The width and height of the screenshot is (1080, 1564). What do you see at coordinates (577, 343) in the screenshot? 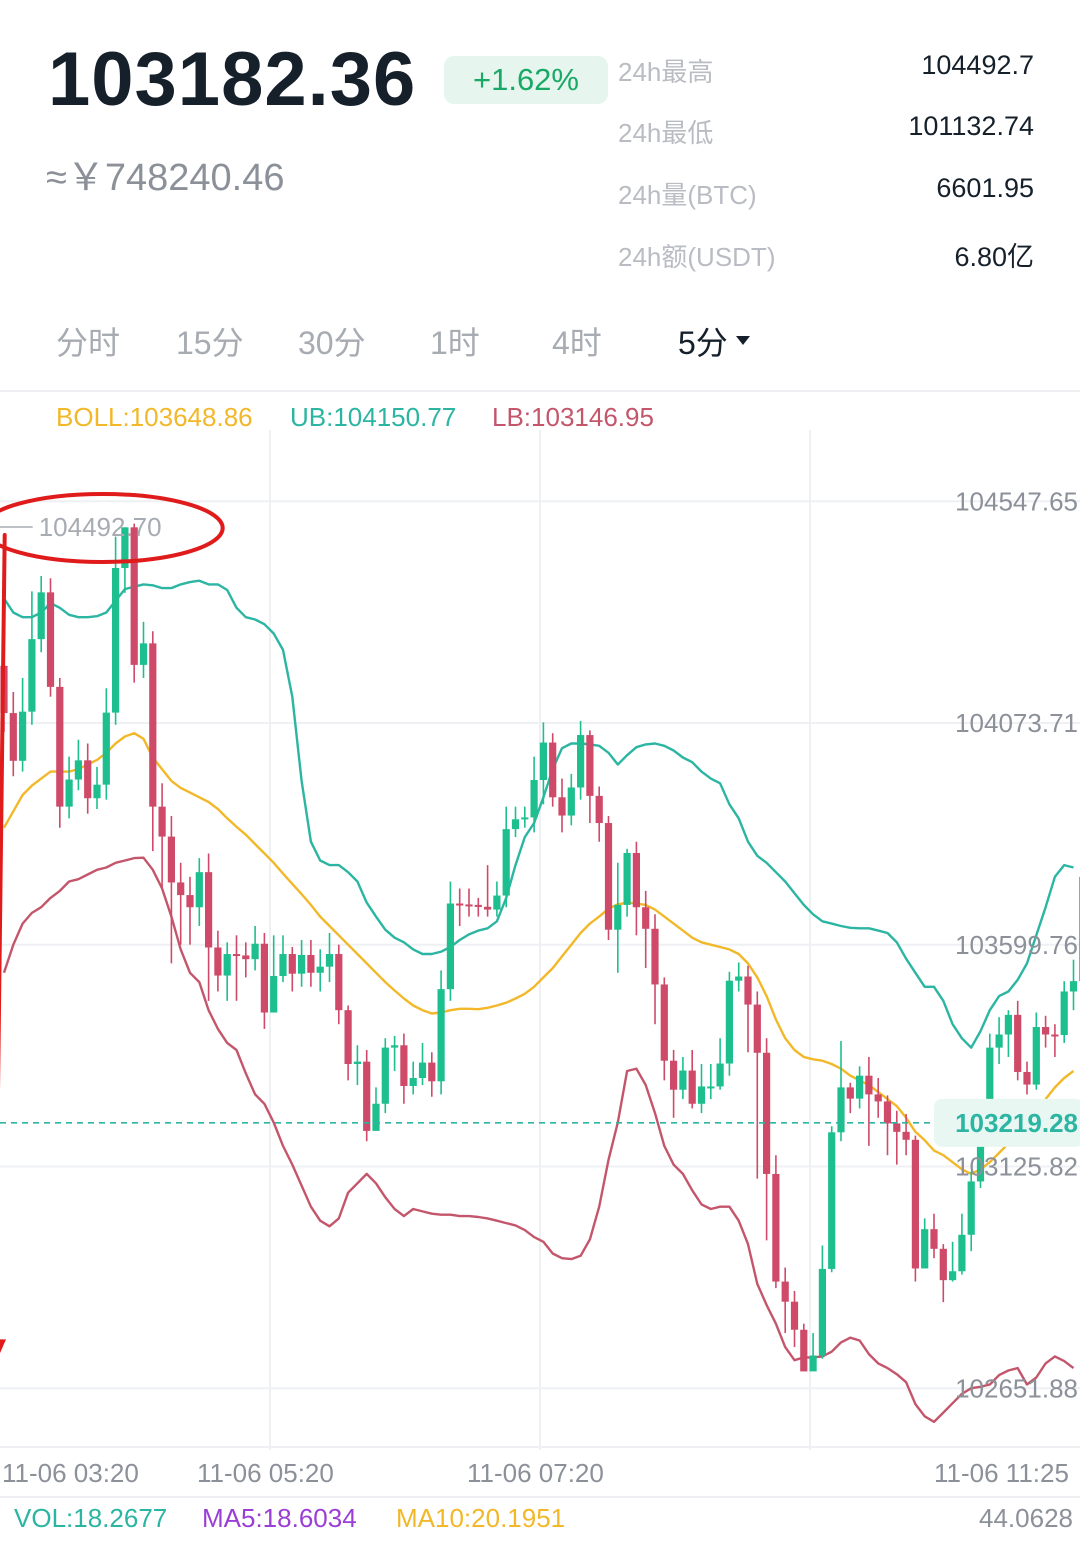
I see `tab-4h: 4时` at bounding box center [577, 343].